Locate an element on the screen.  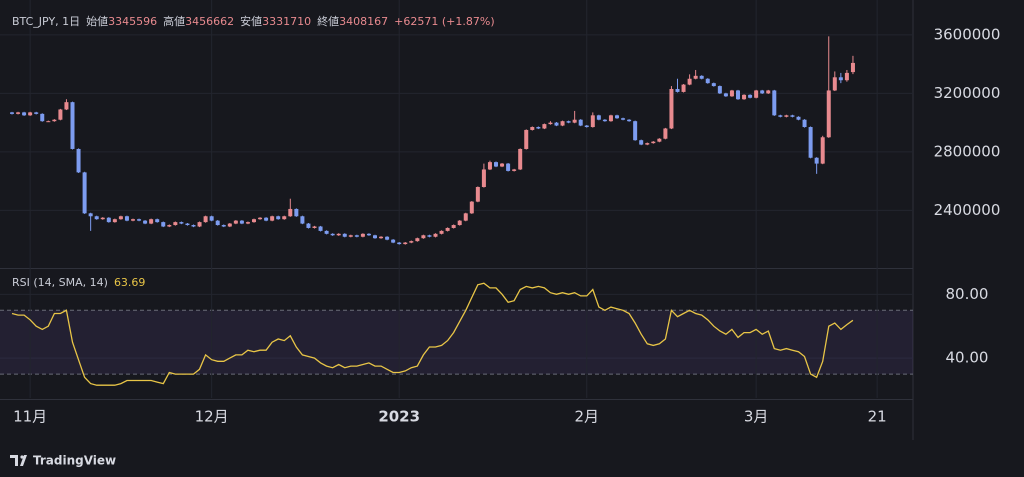
y-tick-label: 2400000 is located at coordinates (967, 210).